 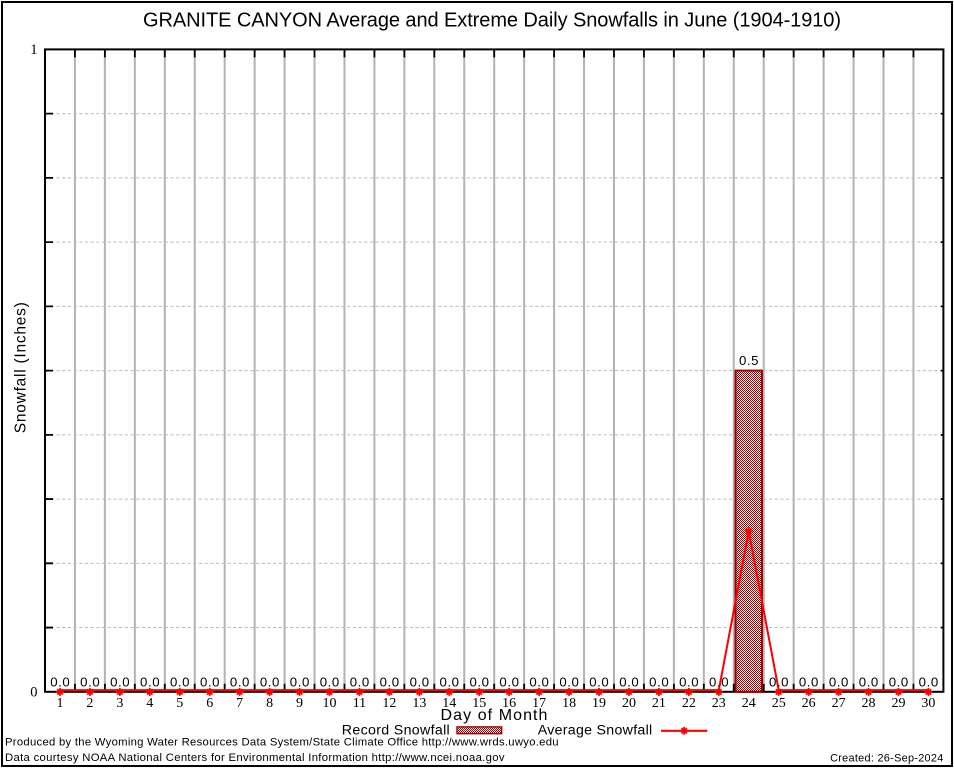 I want to click on svg-text: 30, so click(x=928, y=703).